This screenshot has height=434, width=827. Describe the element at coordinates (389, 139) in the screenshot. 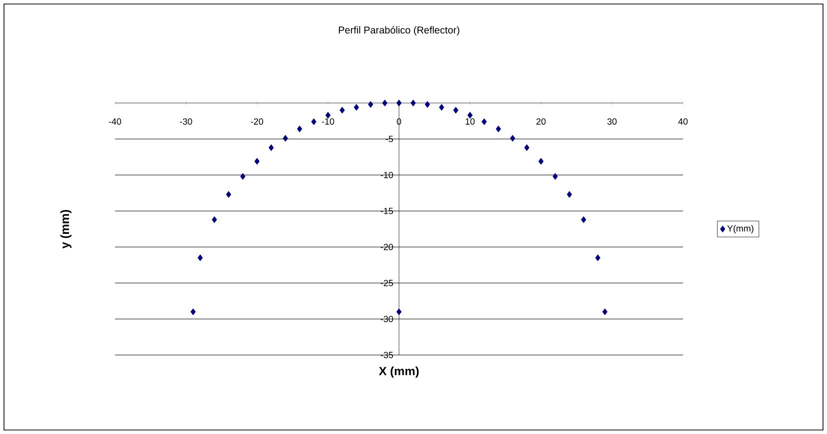

I see `y-tick-label: -5` at that location.